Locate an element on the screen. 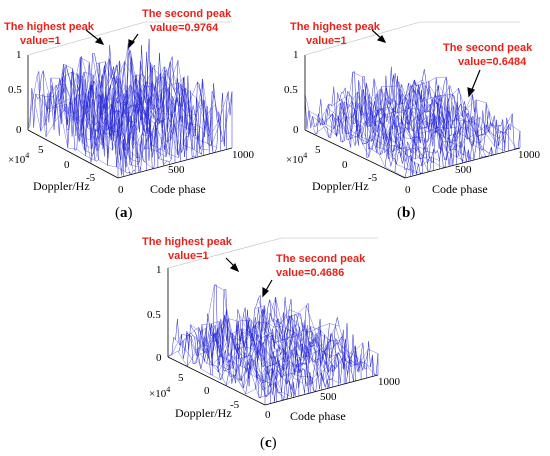  panel-label-b: (b) is located at coordinates (406, 213).